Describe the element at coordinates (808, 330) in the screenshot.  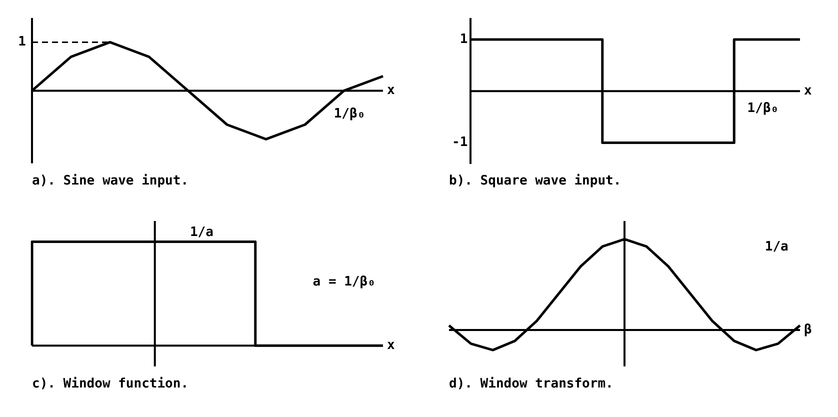
I see `x-axis-title: β` at that location.